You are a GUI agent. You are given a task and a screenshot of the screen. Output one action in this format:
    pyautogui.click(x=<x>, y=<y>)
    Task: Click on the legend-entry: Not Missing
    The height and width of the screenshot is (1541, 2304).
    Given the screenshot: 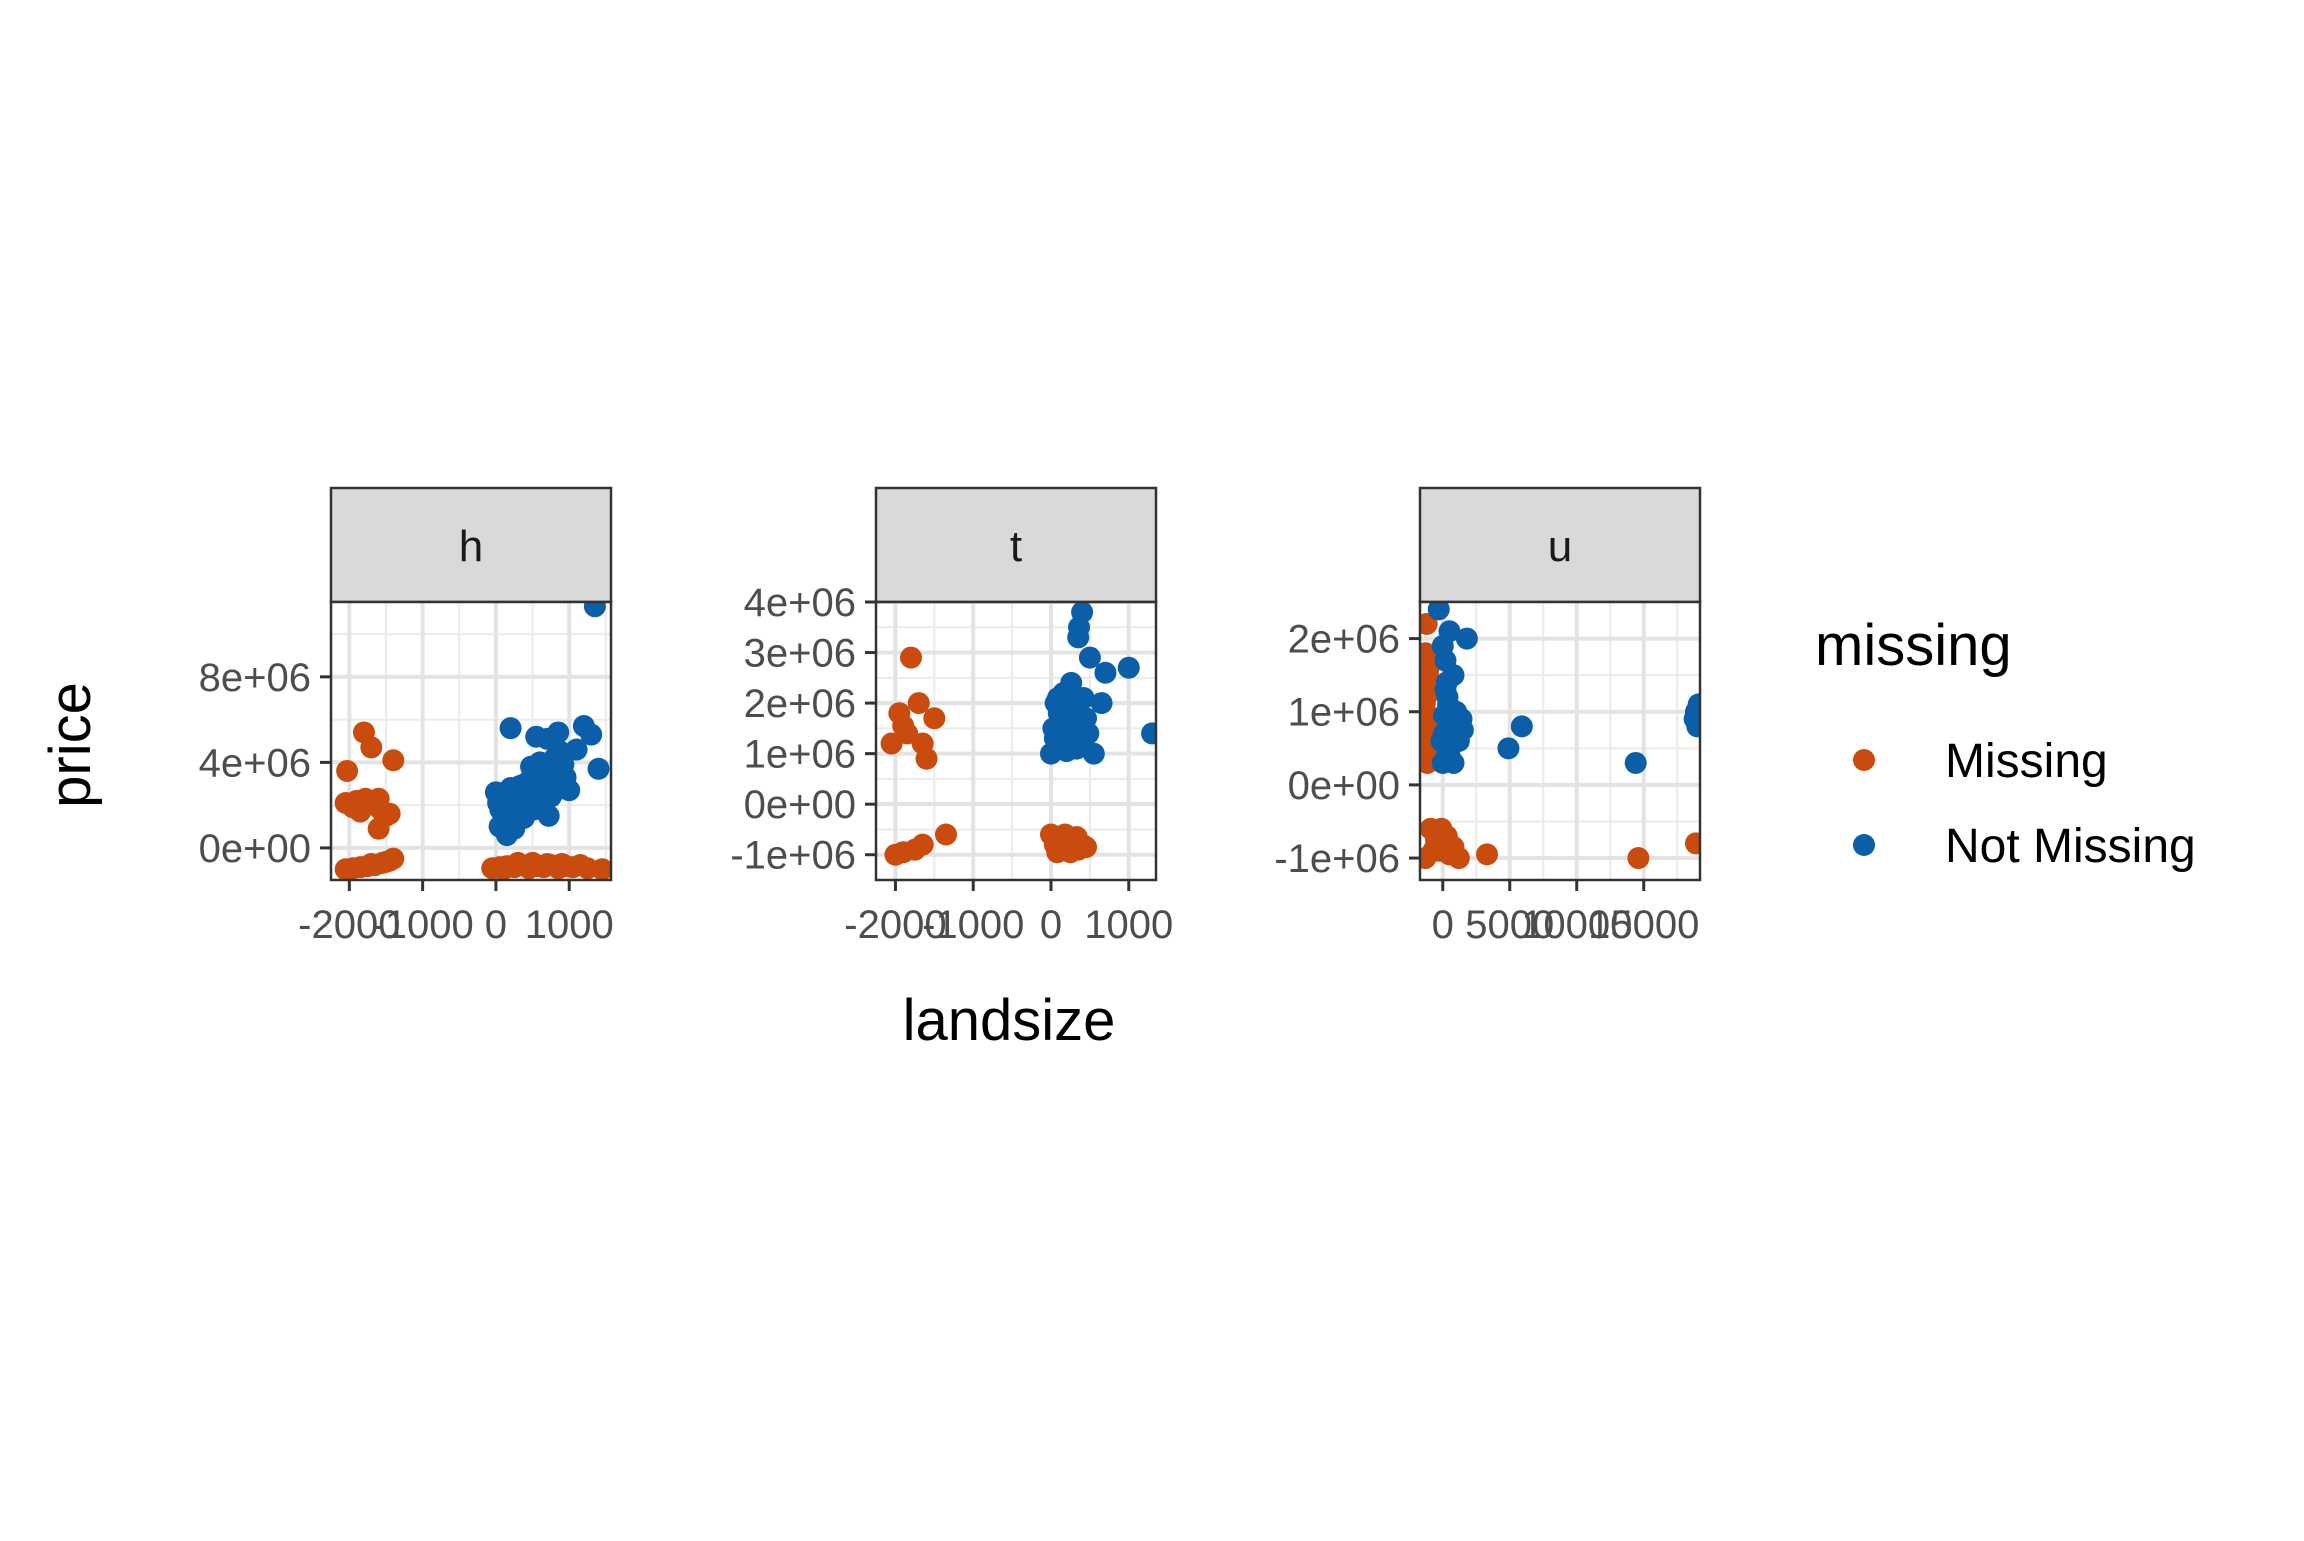 What is the action you would take?
    pyautogui.click(x=2024, y=846)
    